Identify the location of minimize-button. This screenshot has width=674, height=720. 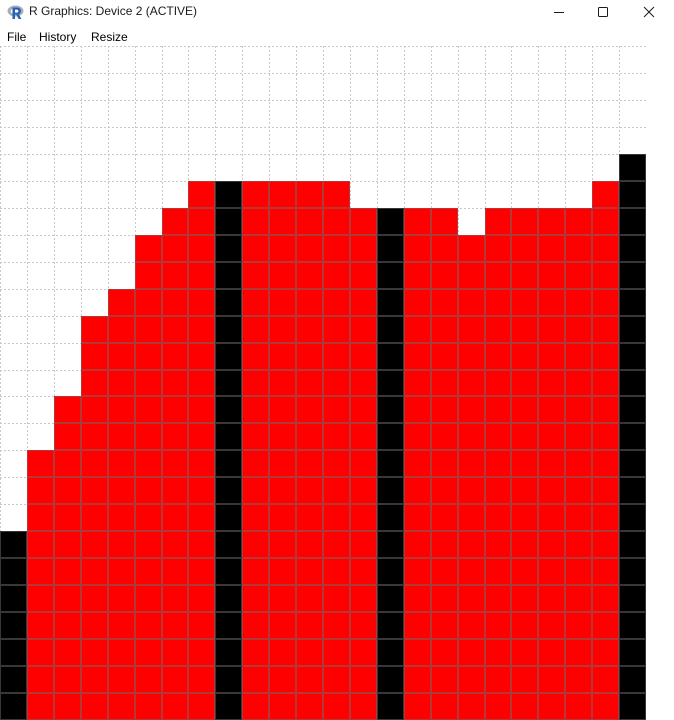
(559, 12).